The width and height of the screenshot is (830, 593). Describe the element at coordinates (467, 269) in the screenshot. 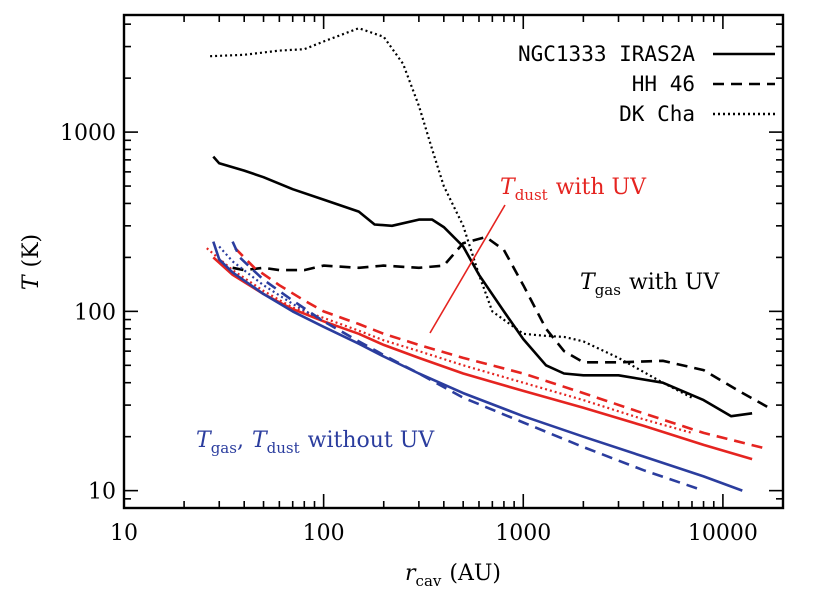

I see `annotation-pointer-line` at that location.